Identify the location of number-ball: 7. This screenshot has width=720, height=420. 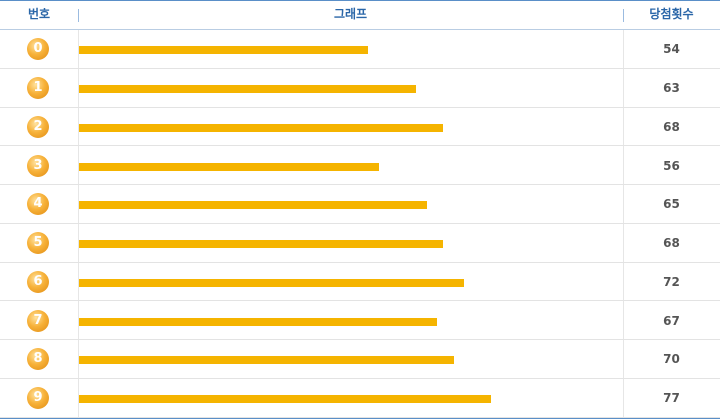
(38, 320).